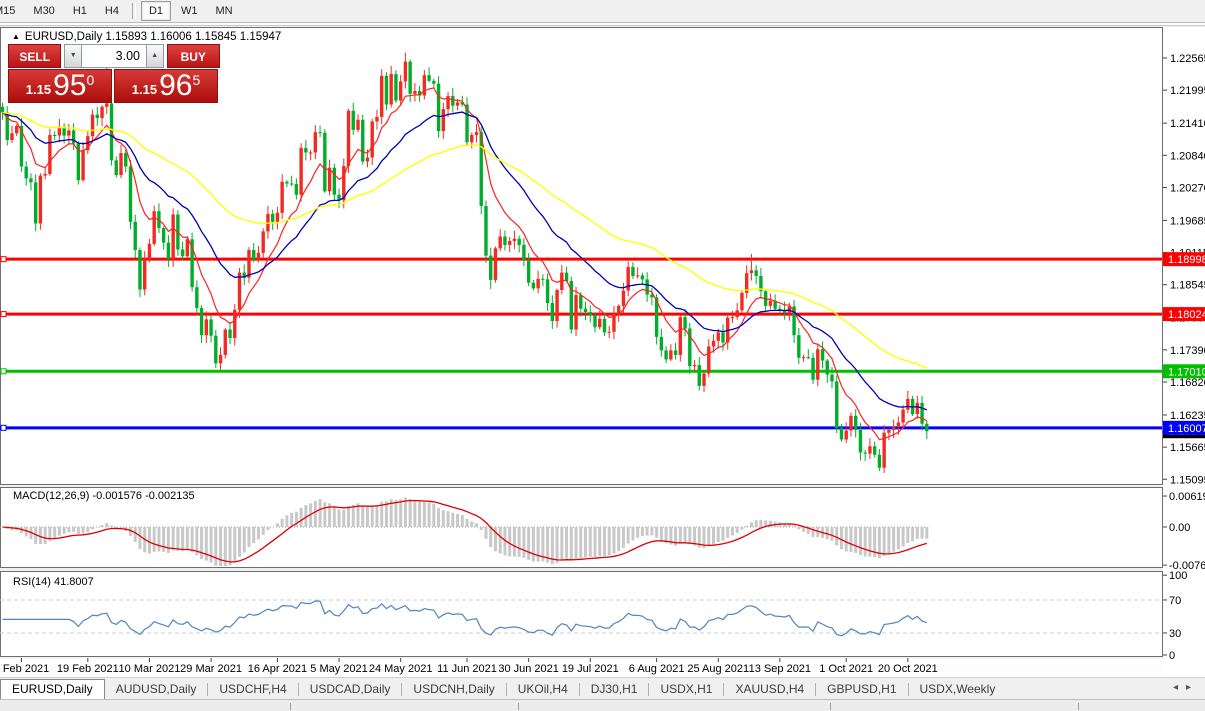 The height and width of the screenshot is (711, 1205). What do you see at coordinates (718, 669) in the screenshot?
I see `date-label: 25 Aug 2021` at bounding box center [718, 669].